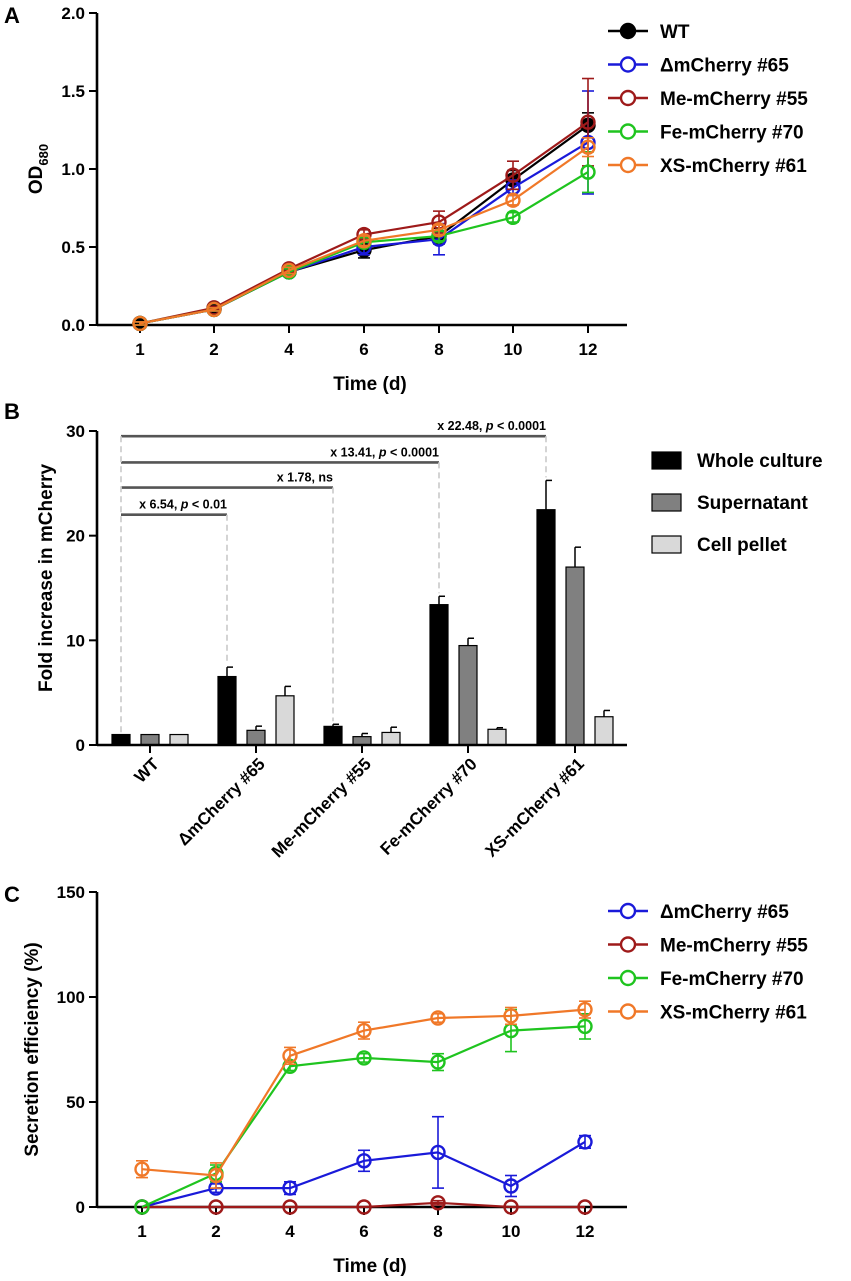 This screenshot has width=851, height=1281. What do you see at coordinates (370, 384) in the screenshot?
I see `panel-A-x-axis-title: Time (d)` at bounding box center [370, 384].